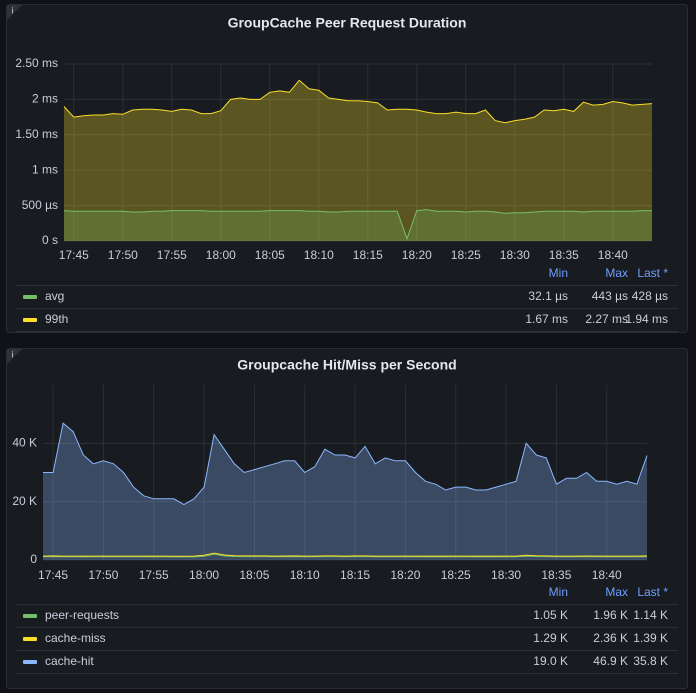 The height and width of the screenshot is (693, 696). What do you see at coordinates (45, 169) in the screenshot?
I see `y-tick-label: 1 ms` at bounding box center [45, 169].